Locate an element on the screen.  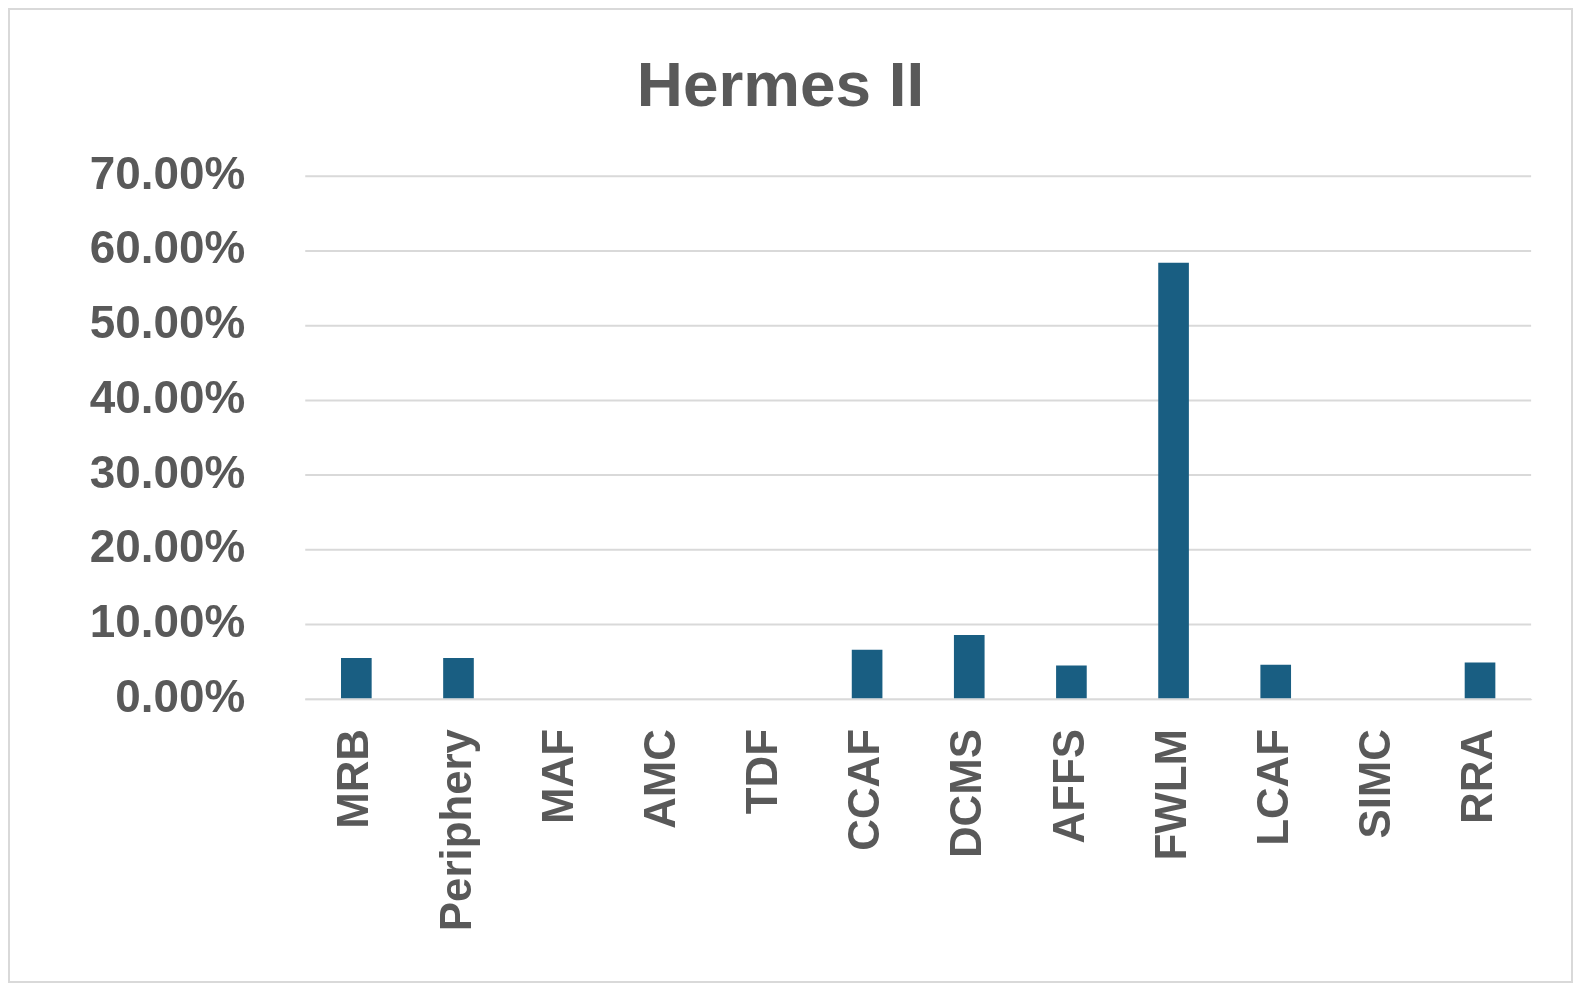
x-tick-label: CCAF is located at coordinates (864, 790).